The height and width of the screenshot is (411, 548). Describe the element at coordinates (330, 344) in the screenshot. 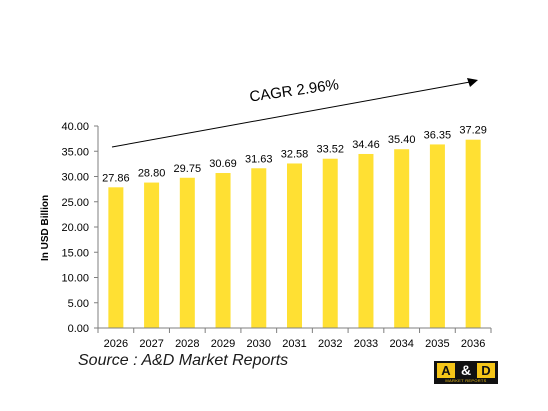

I see `x-tick-label-2032: 2032` at that location.